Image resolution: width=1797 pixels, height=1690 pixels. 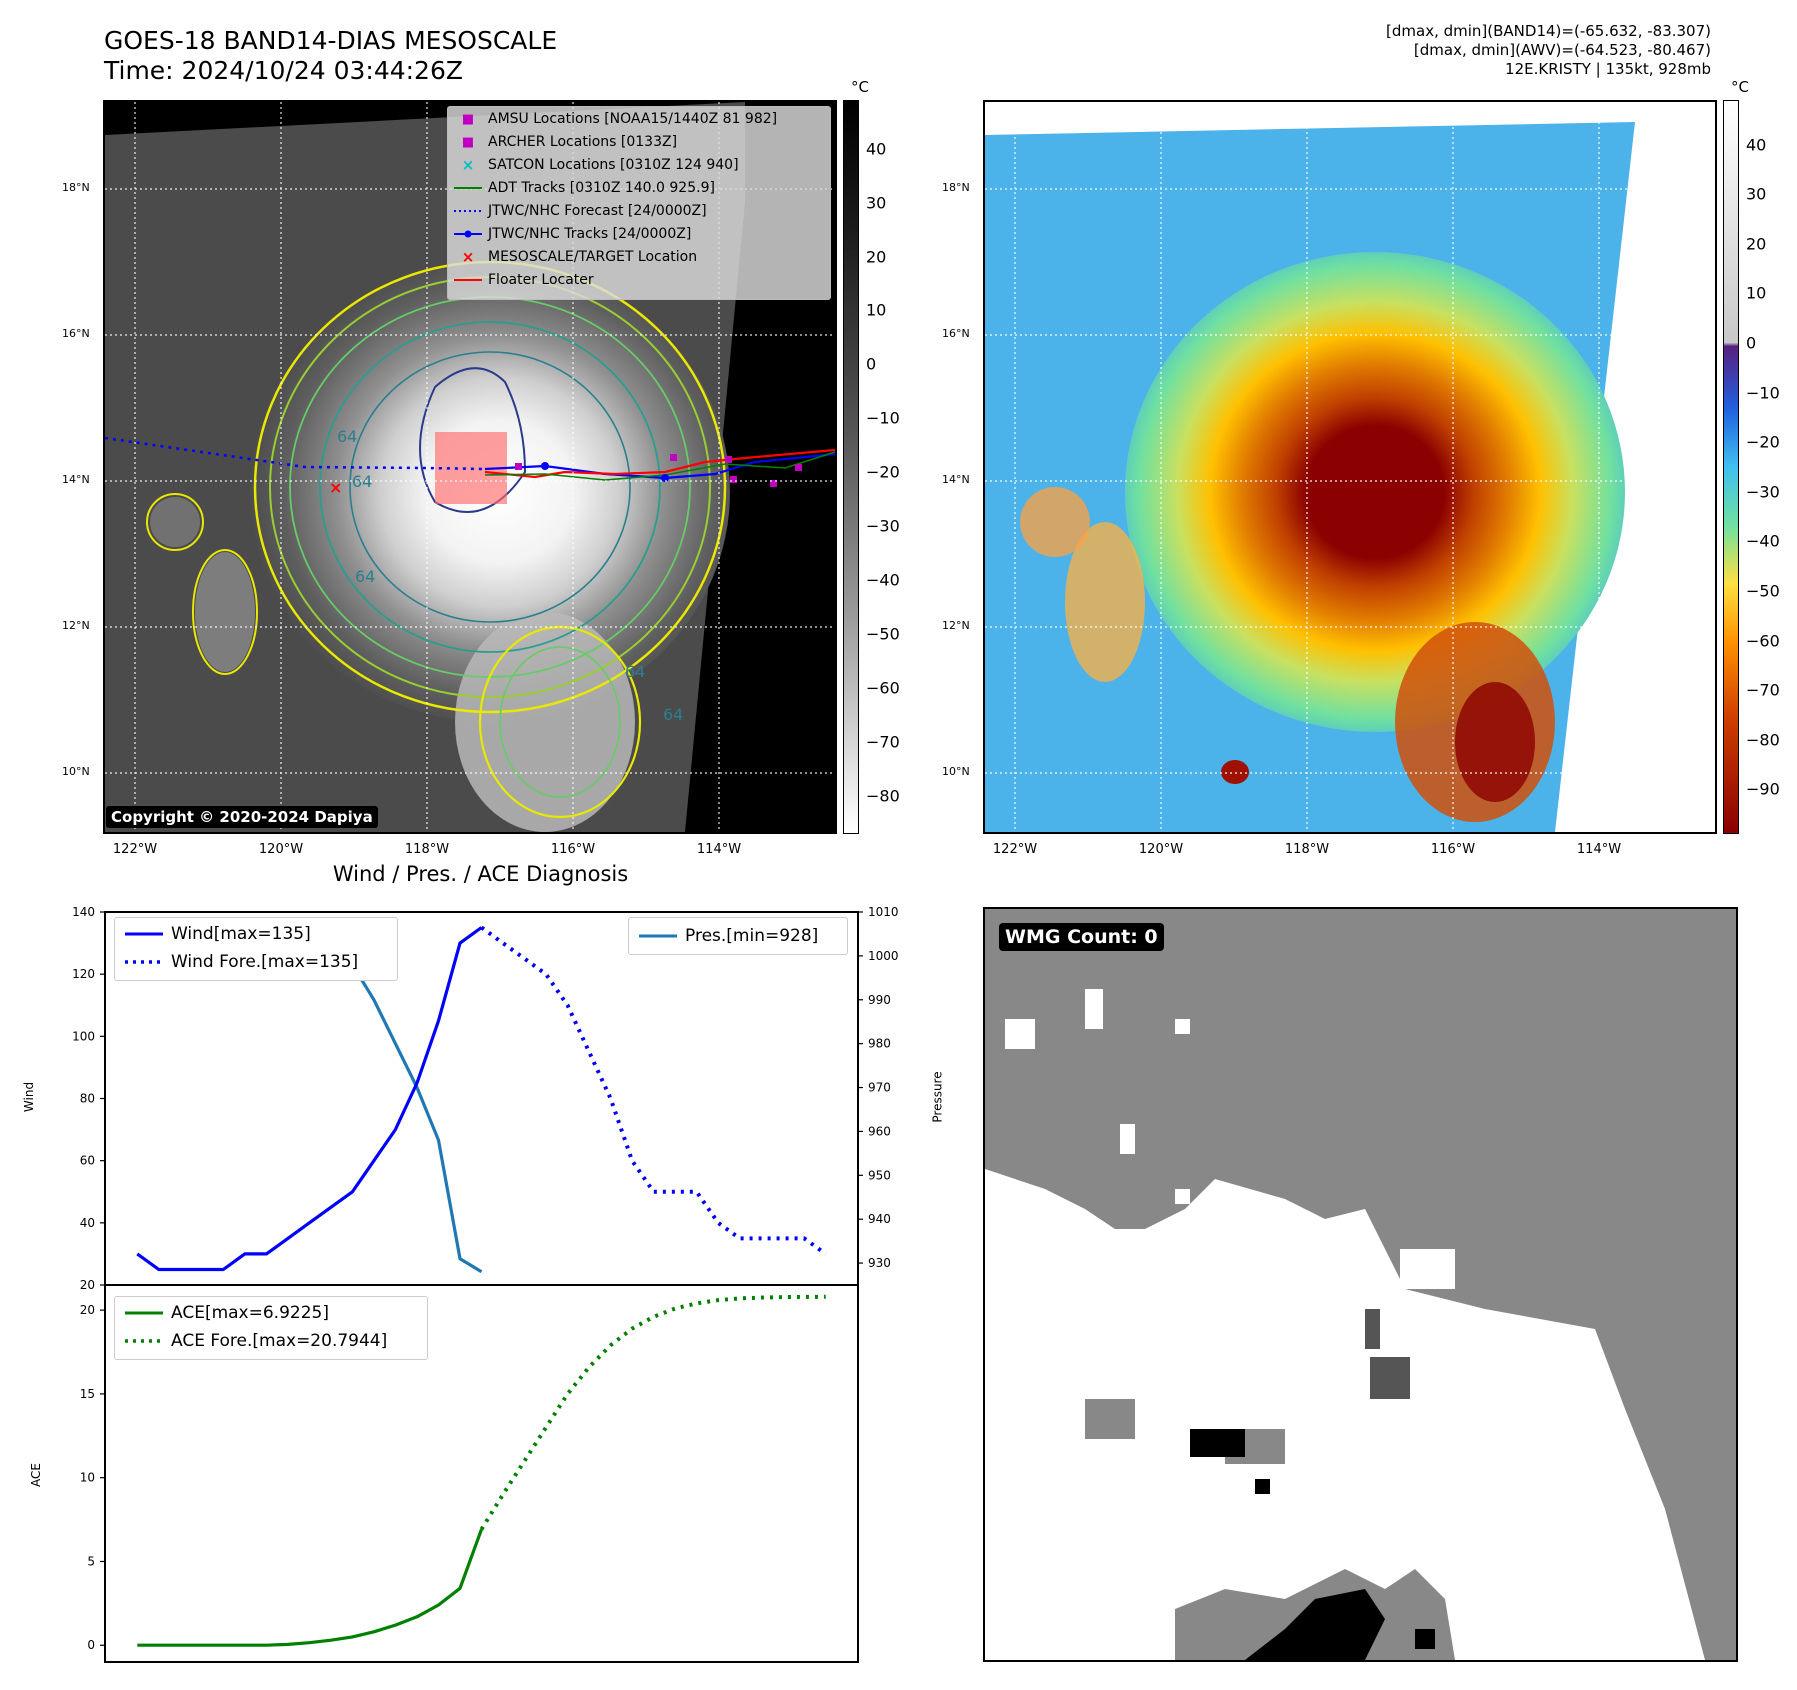 What do you see at coordinates (883, 796) in the screenshot?
I see `colorbar-tick-label: −80` at bounding box center [883, 796].